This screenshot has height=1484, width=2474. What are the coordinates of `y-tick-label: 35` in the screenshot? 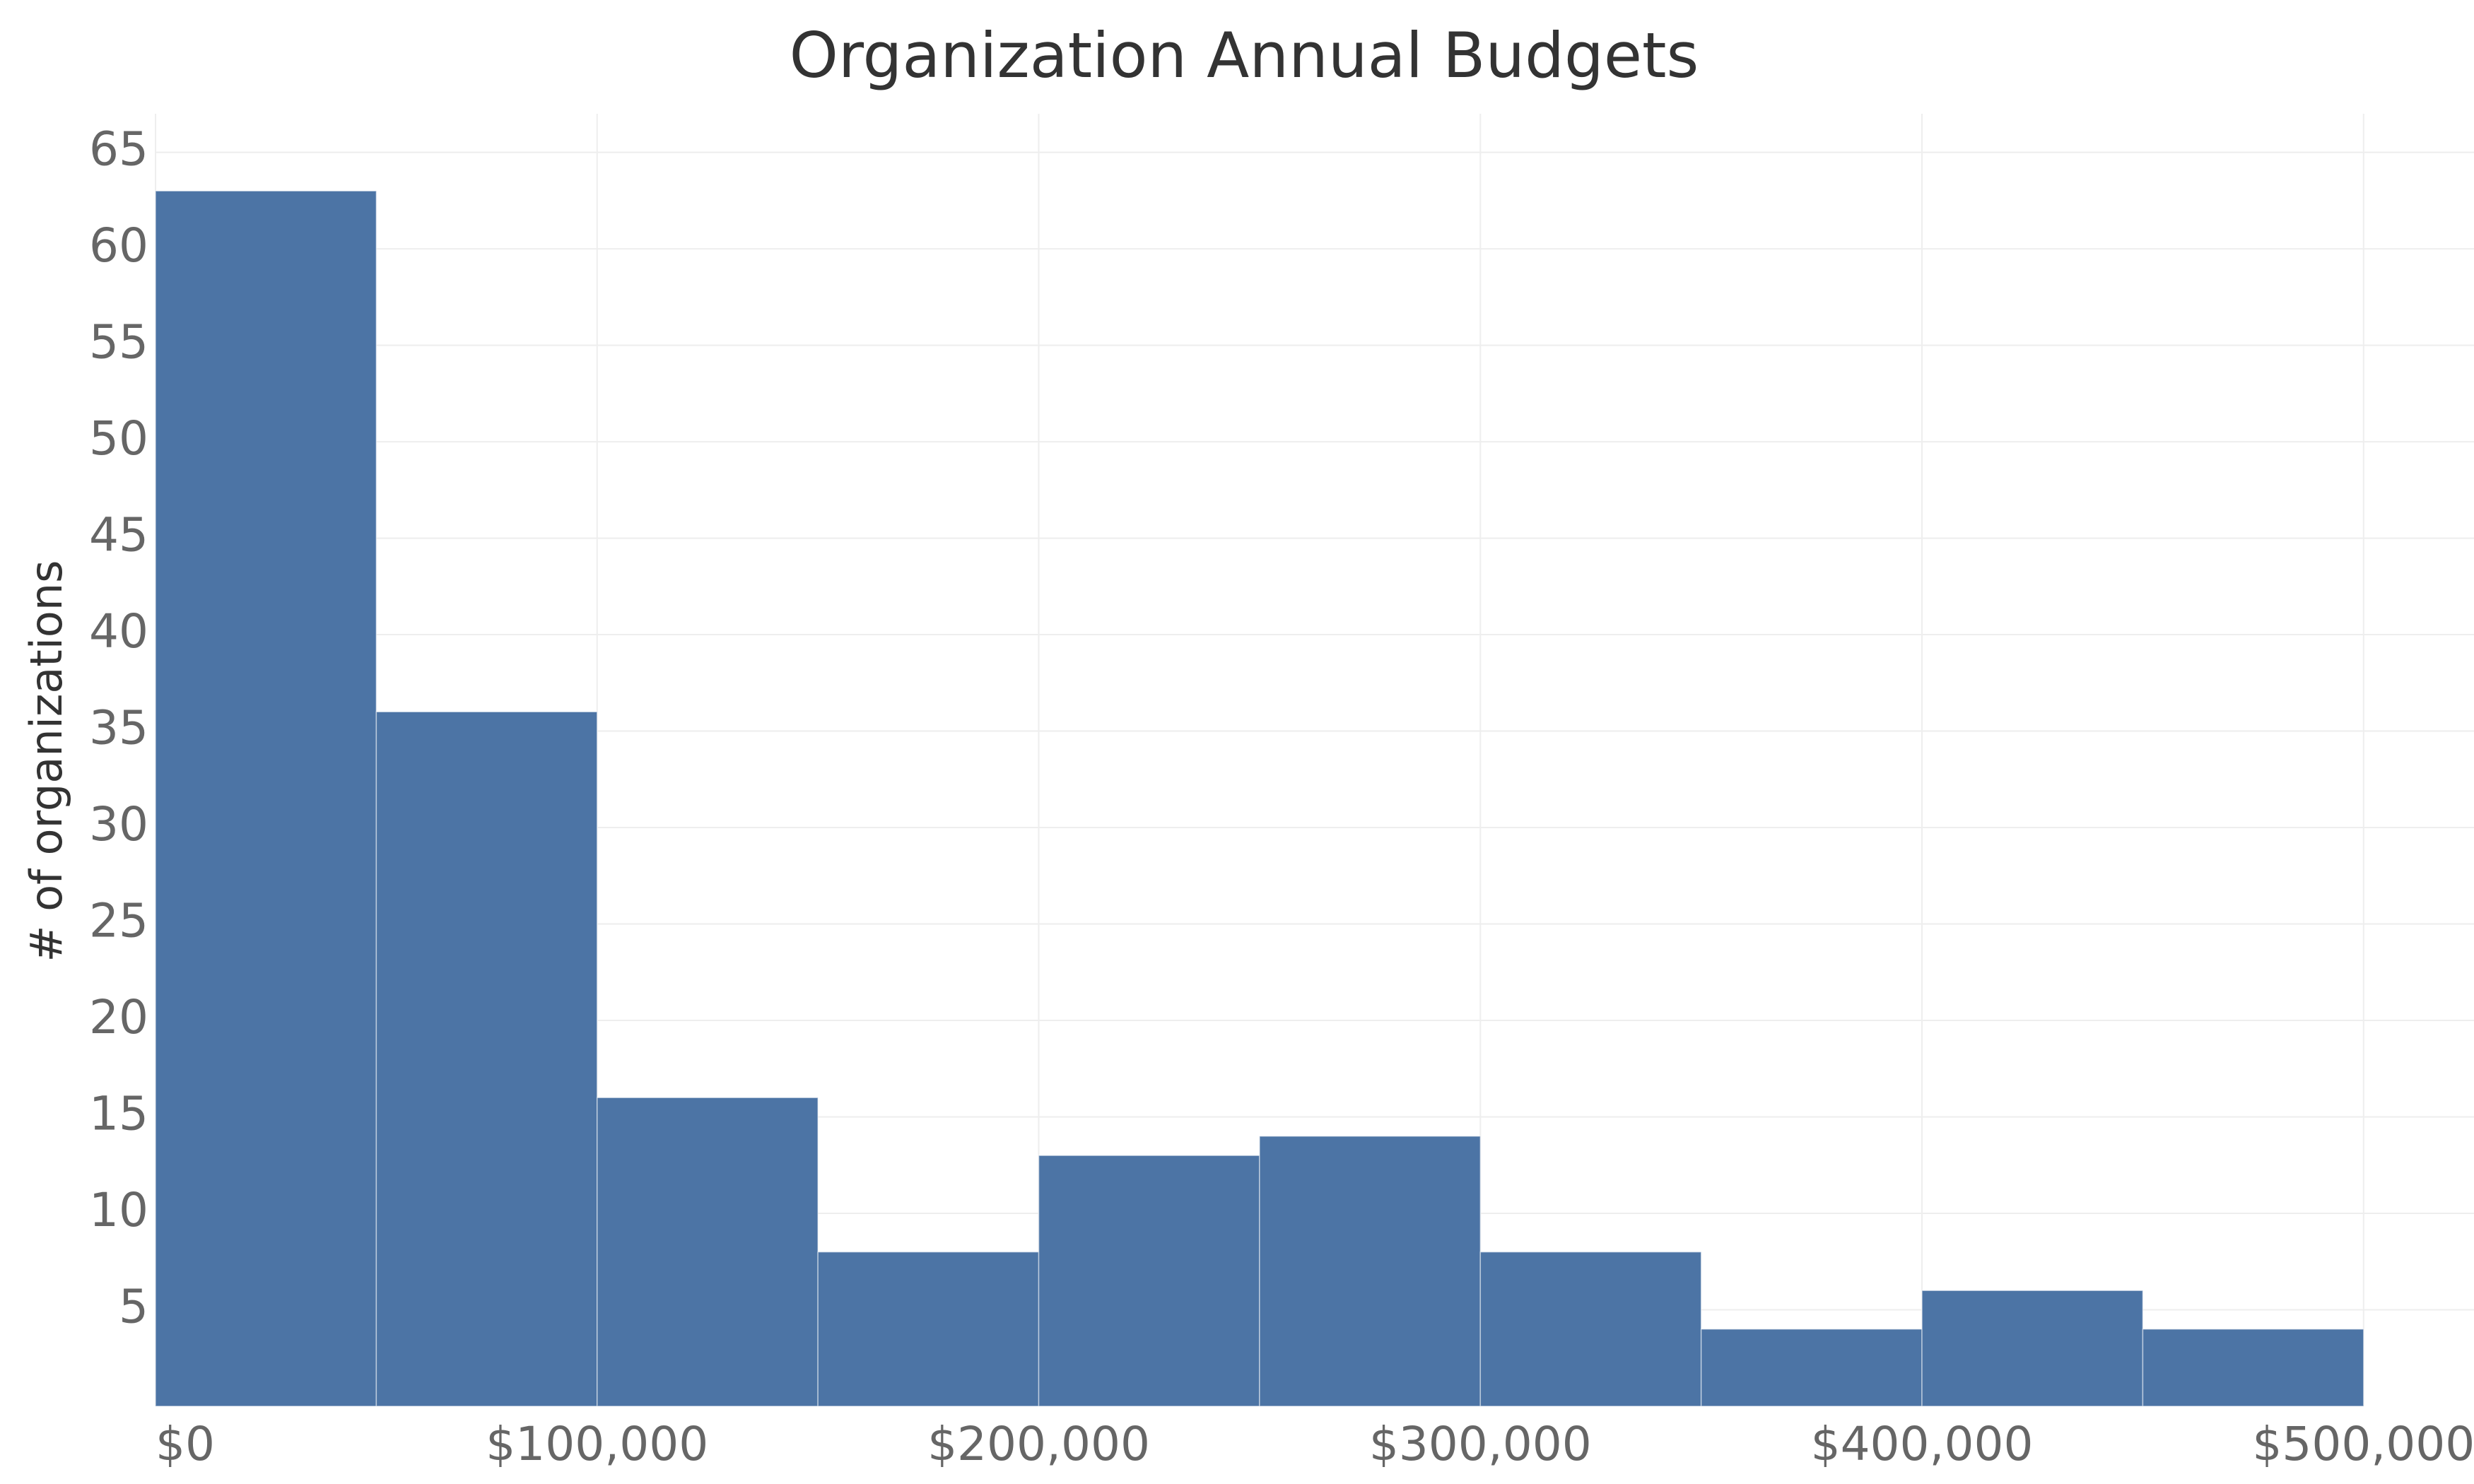 It's located at (118, 728).